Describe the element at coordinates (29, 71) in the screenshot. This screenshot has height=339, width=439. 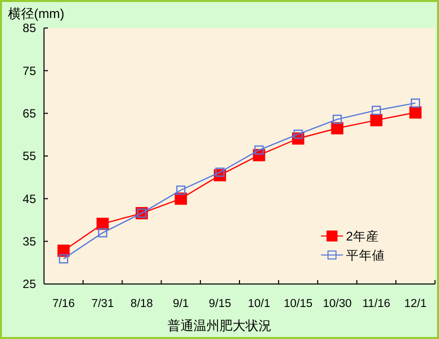
I see `y-tick-label: 75` at that location.